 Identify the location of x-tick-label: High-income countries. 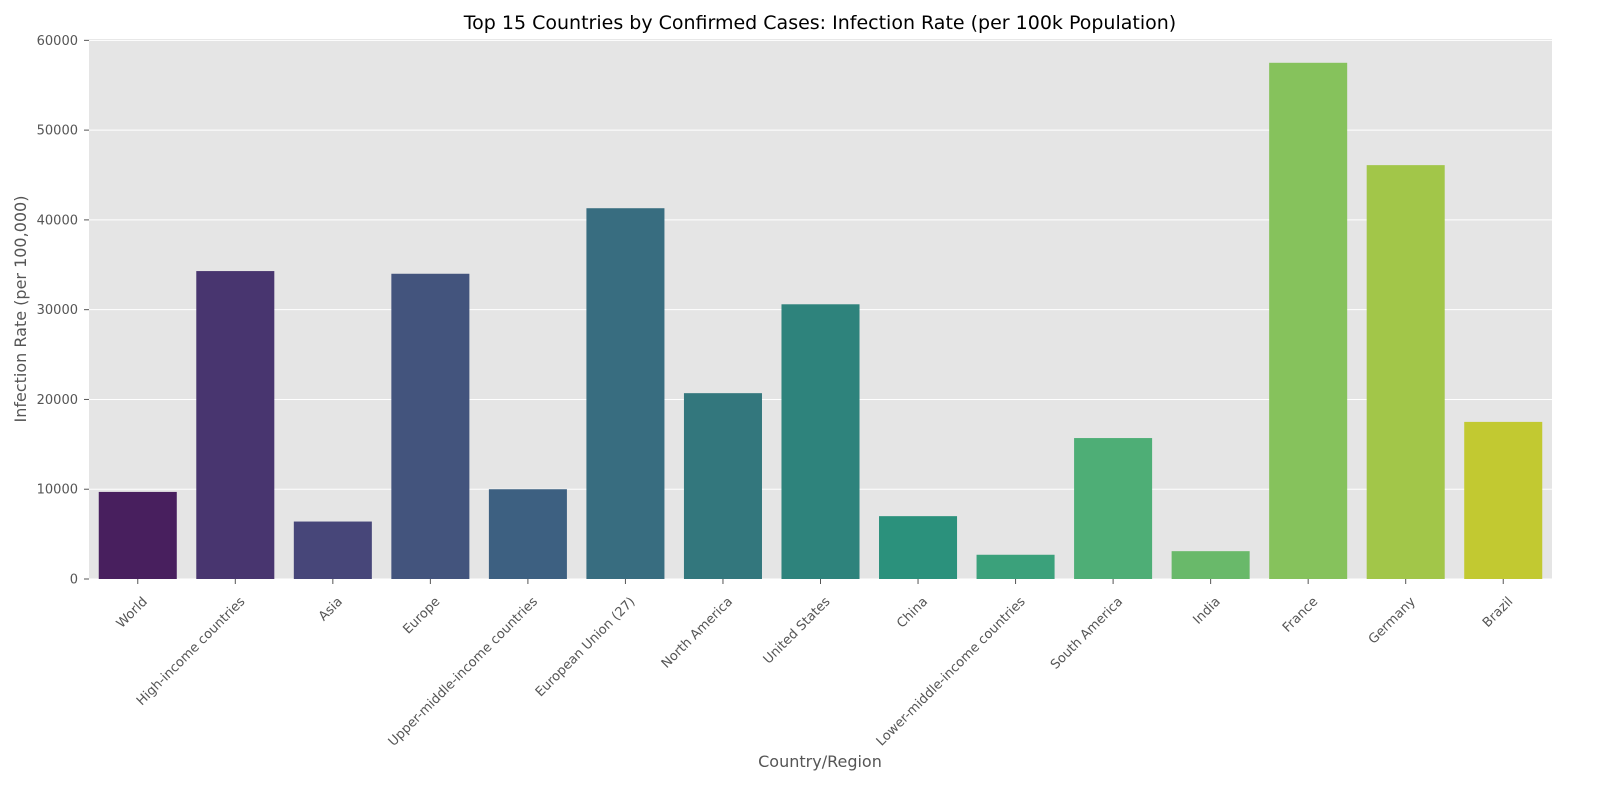
(191, 651).